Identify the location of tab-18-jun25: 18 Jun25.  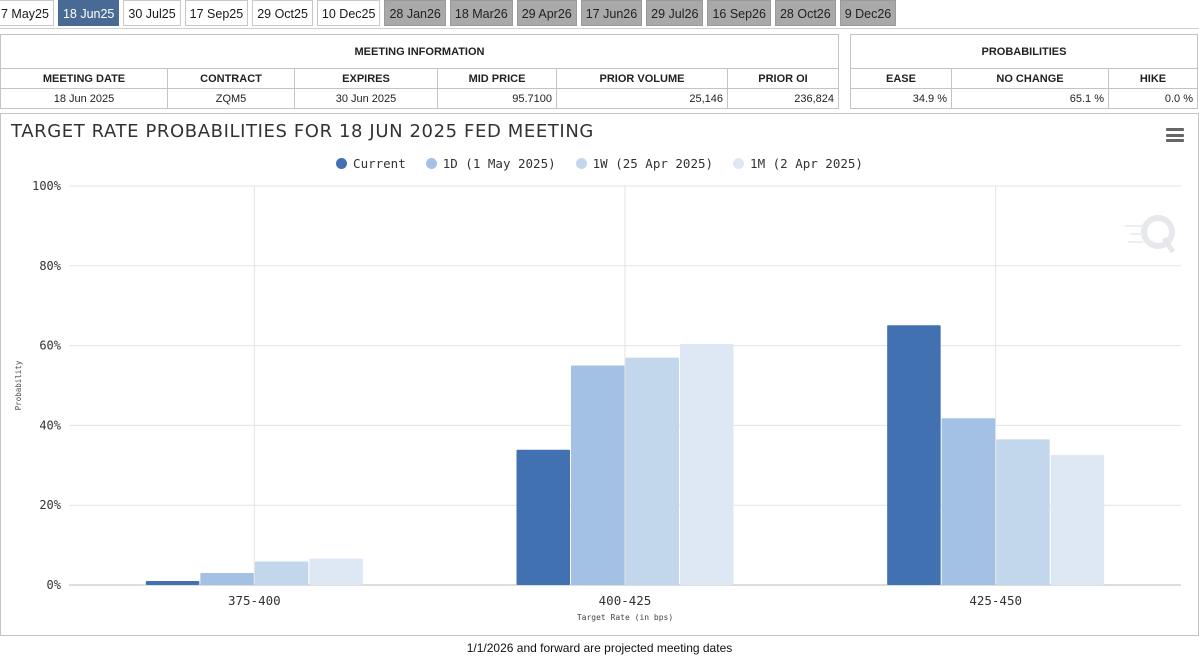
(88, 13).